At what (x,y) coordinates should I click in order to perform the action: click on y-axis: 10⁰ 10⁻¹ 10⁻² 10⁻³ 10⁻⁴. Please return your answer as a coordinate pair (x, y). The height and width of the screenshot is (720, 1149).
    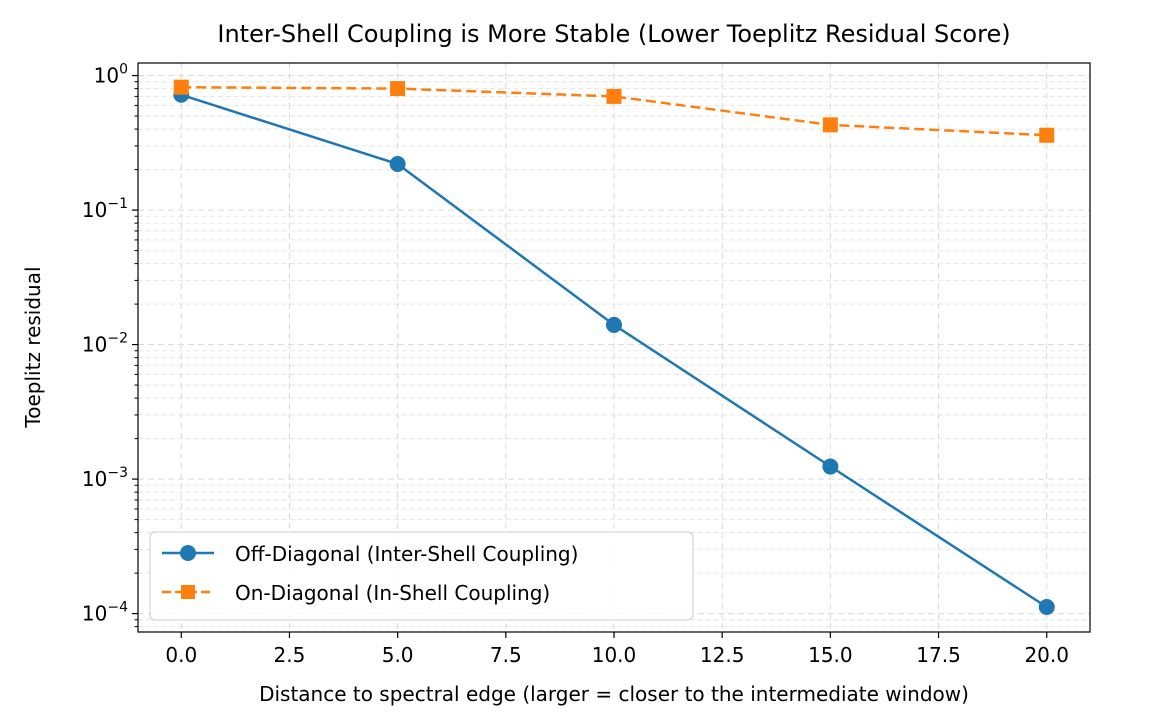
    Looking at the image, I should click on (110, 344).